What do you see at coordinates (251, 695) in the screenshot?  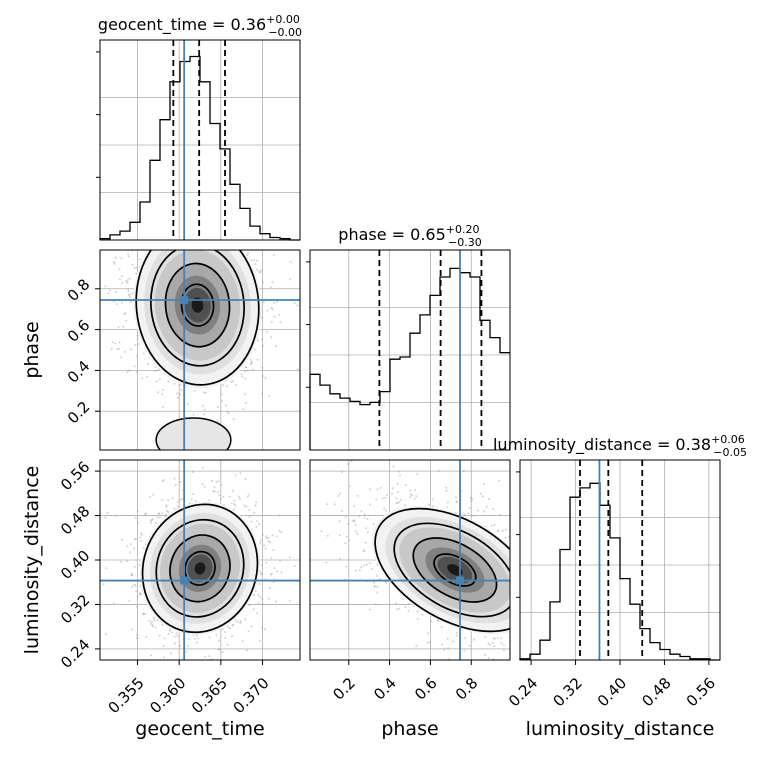 I see `x-tick-label: 0.370` at bounding box center [251, 695].